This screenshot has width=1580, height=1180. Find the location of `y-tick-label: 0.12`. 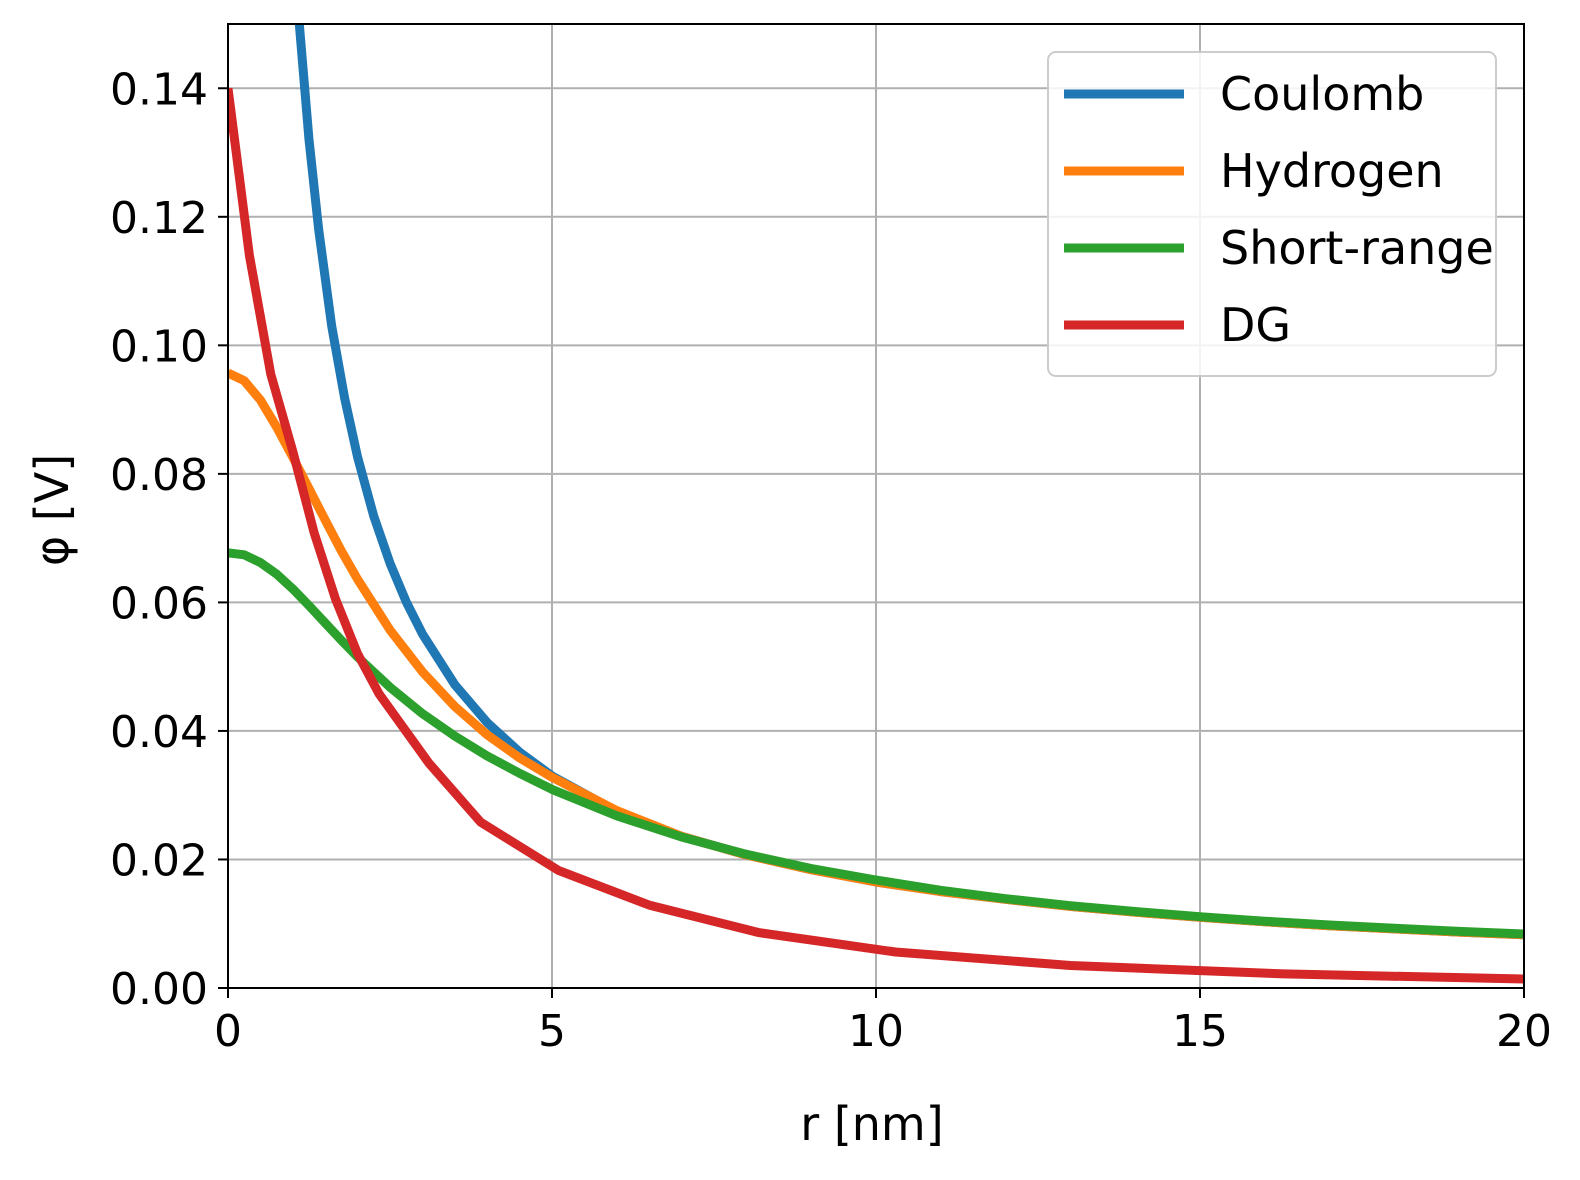

y-tick-label: 0.12 is located at coordinates (159, 218).